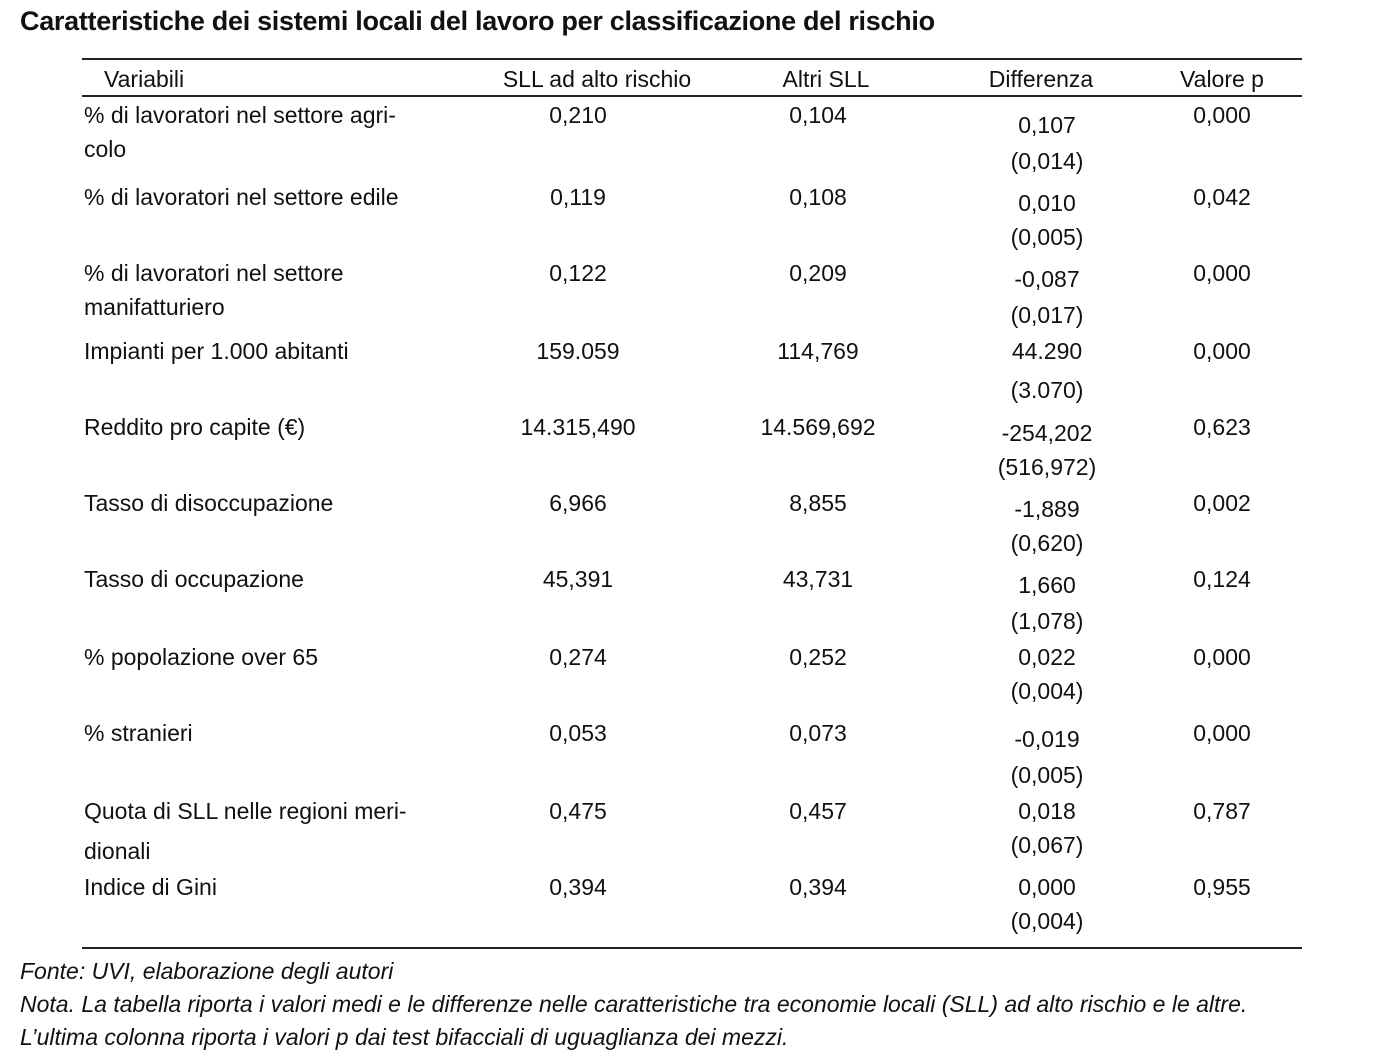 The height and width of the screenshot is (1064, 1390). I want to click on header-difference: Differenza, so click(1041, 79).